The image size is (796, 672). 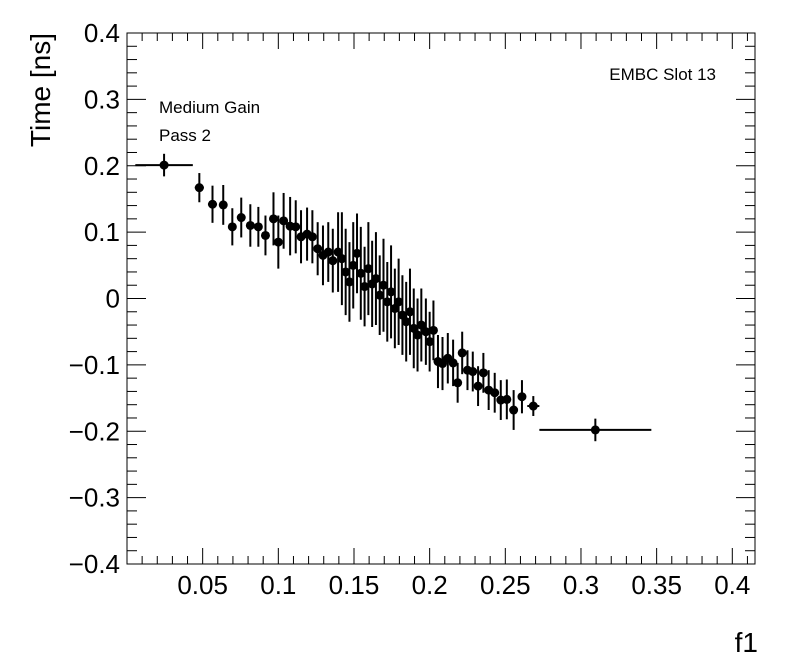 I want to click on x-tick-label: 0.1, so click(x=278, y=585).